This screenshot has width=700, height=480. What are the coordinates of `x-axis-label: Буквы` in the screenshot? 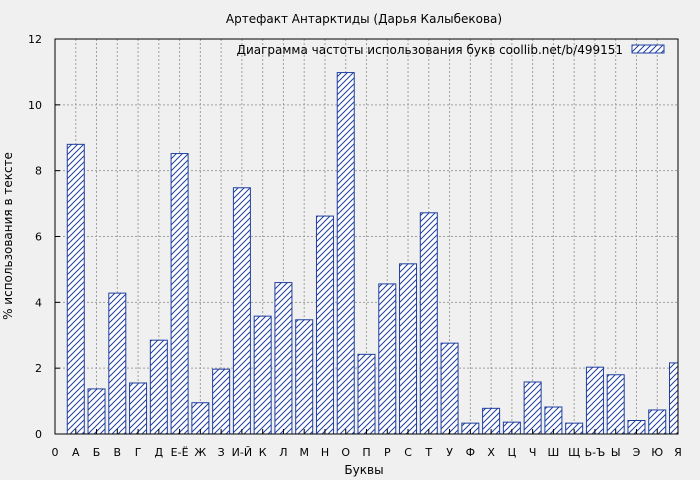 It's located at (363, 470).